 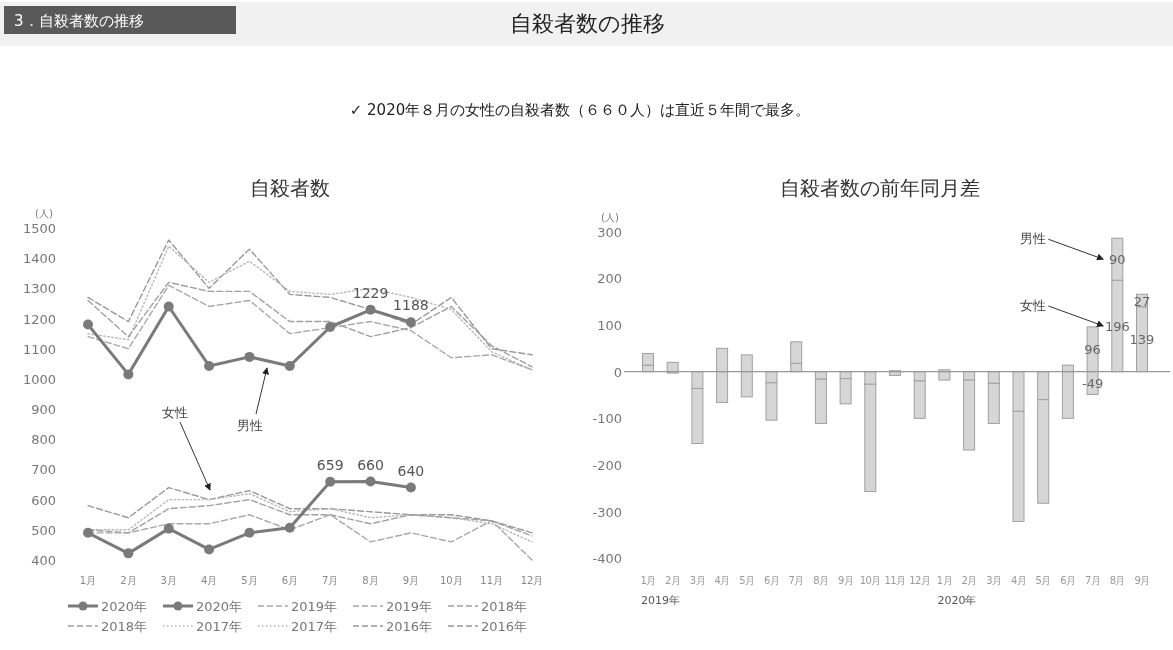 I want to click on y-tick-label: 300, so click(x=609, y=232).